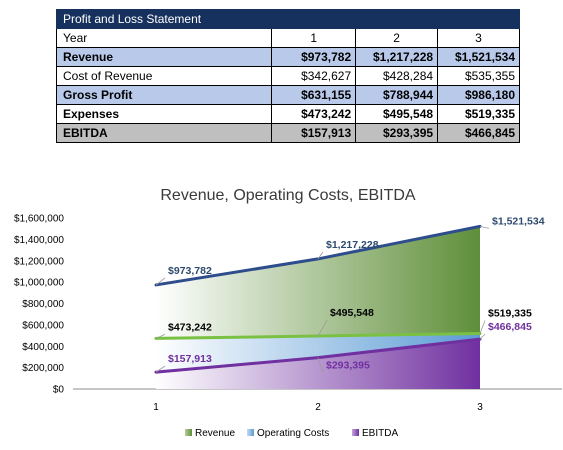 The image size is (563, 450). I want to click on header-label: Year, so click(164, 38).